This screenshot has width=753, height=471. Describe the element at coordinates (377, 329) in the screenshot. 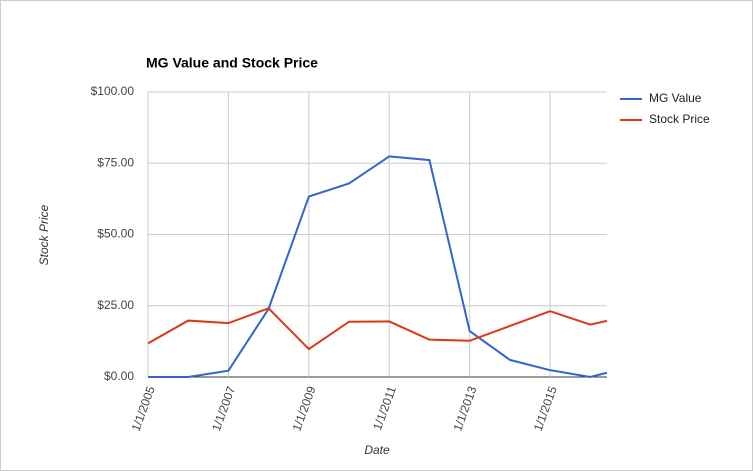

I see `series-line` at that location.